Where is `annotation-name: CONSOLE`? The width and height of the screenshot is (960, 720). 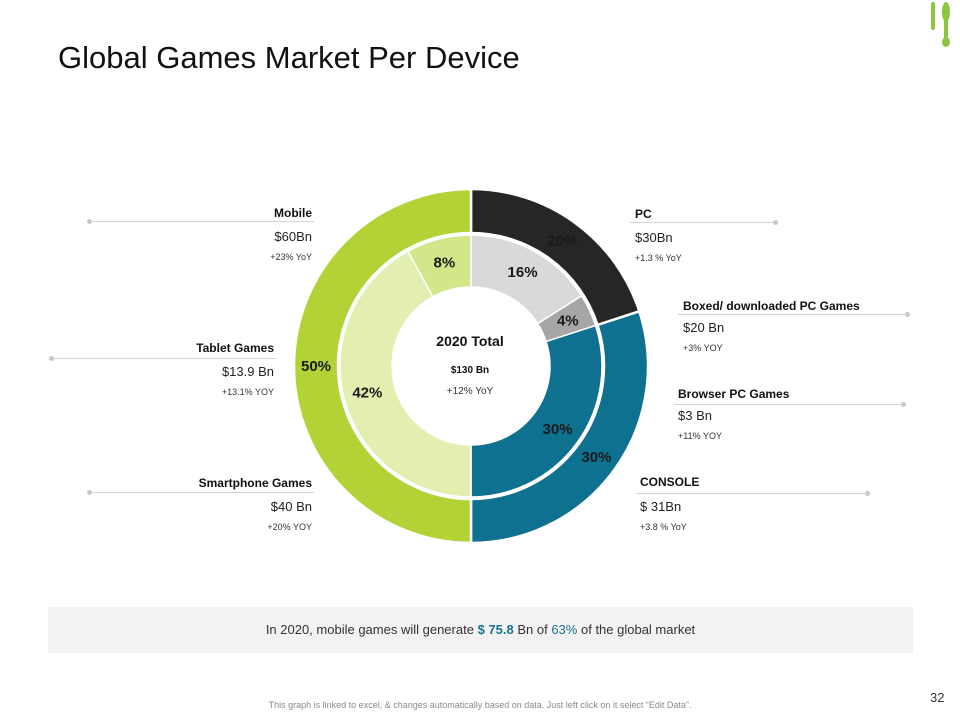 annotation-name: CONSOLE is located at coordinates (670, 482).